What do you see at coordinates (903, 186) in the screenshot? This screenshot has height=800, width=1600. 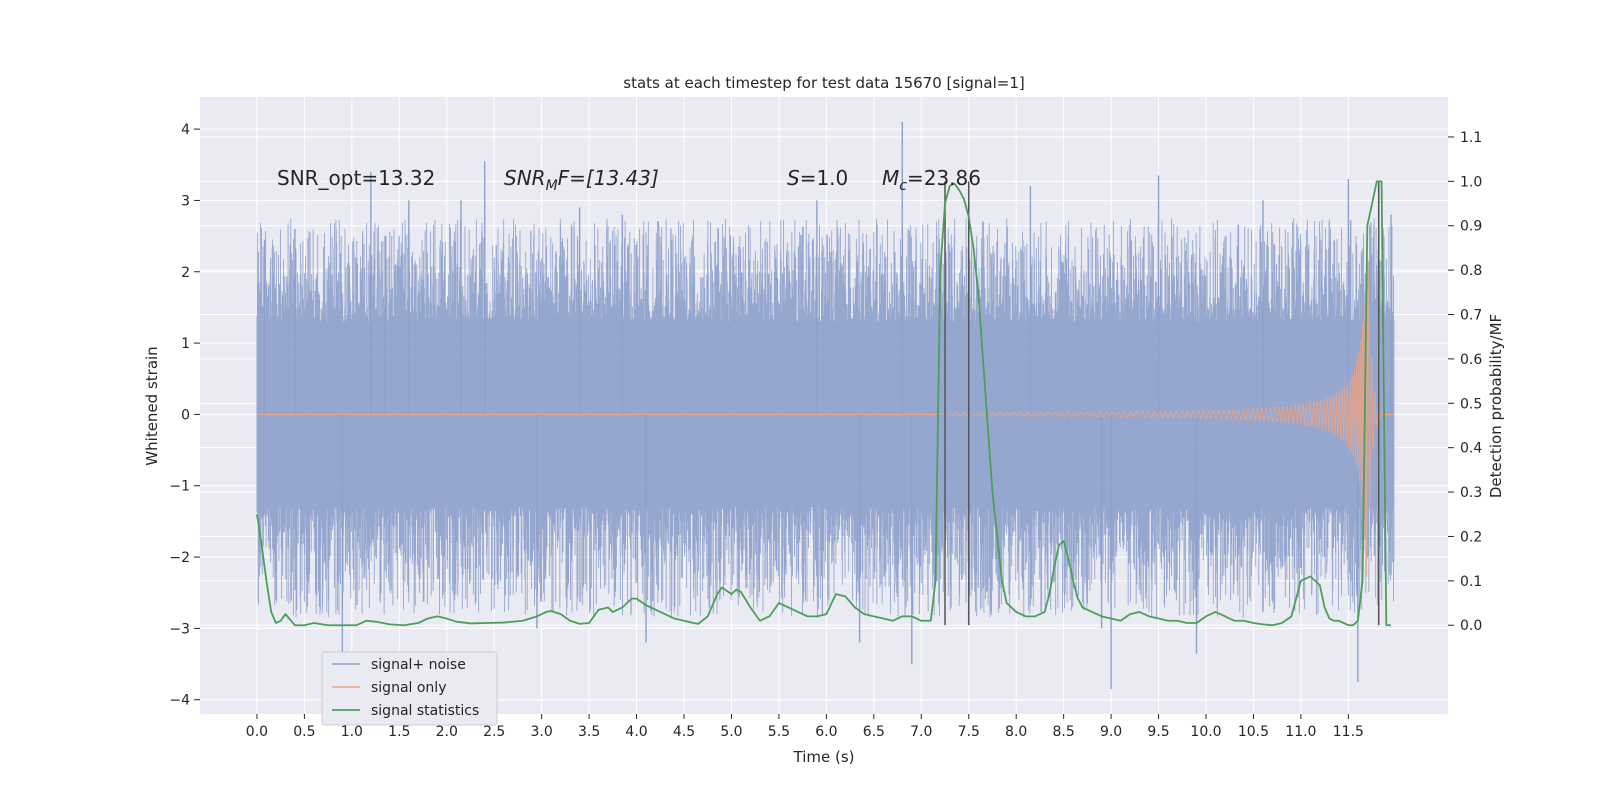 I see `annotation-mc-sub: c` at bounding box center [903, 186].